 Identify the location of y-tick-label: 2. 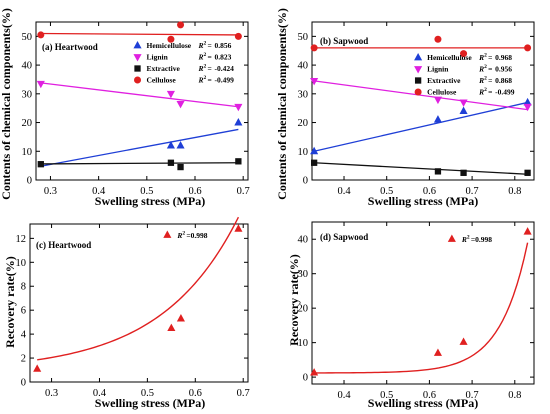
(23, 359).